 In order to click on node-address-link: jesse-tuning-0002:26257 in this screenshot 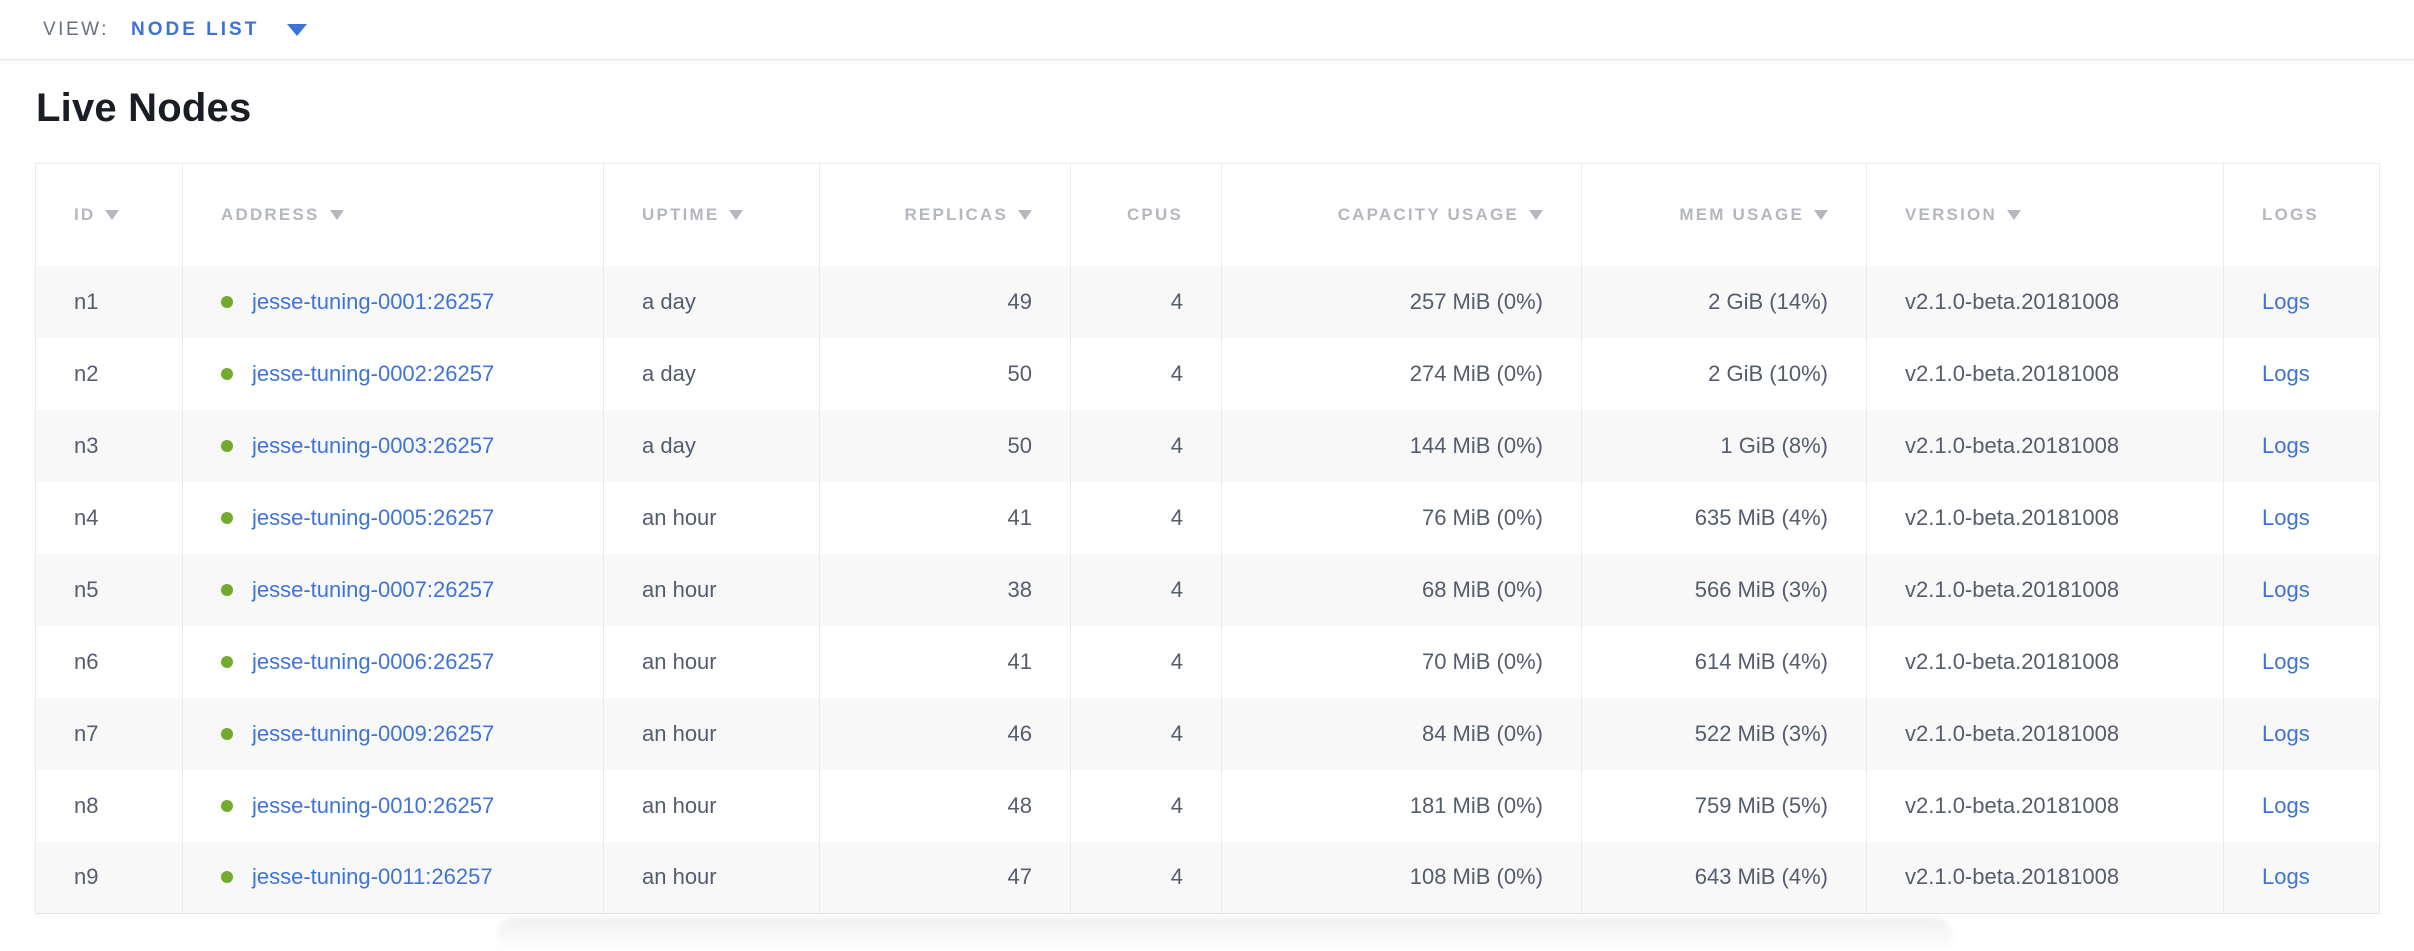, I will do `click(373, 373)`.